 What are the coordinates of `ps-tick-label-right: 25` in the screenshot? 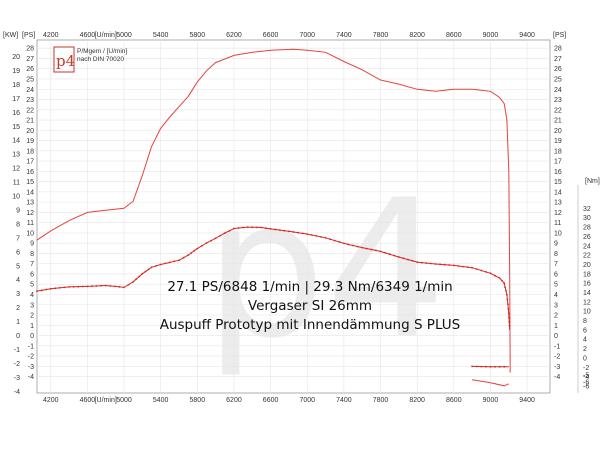 It's located at (558, 79).